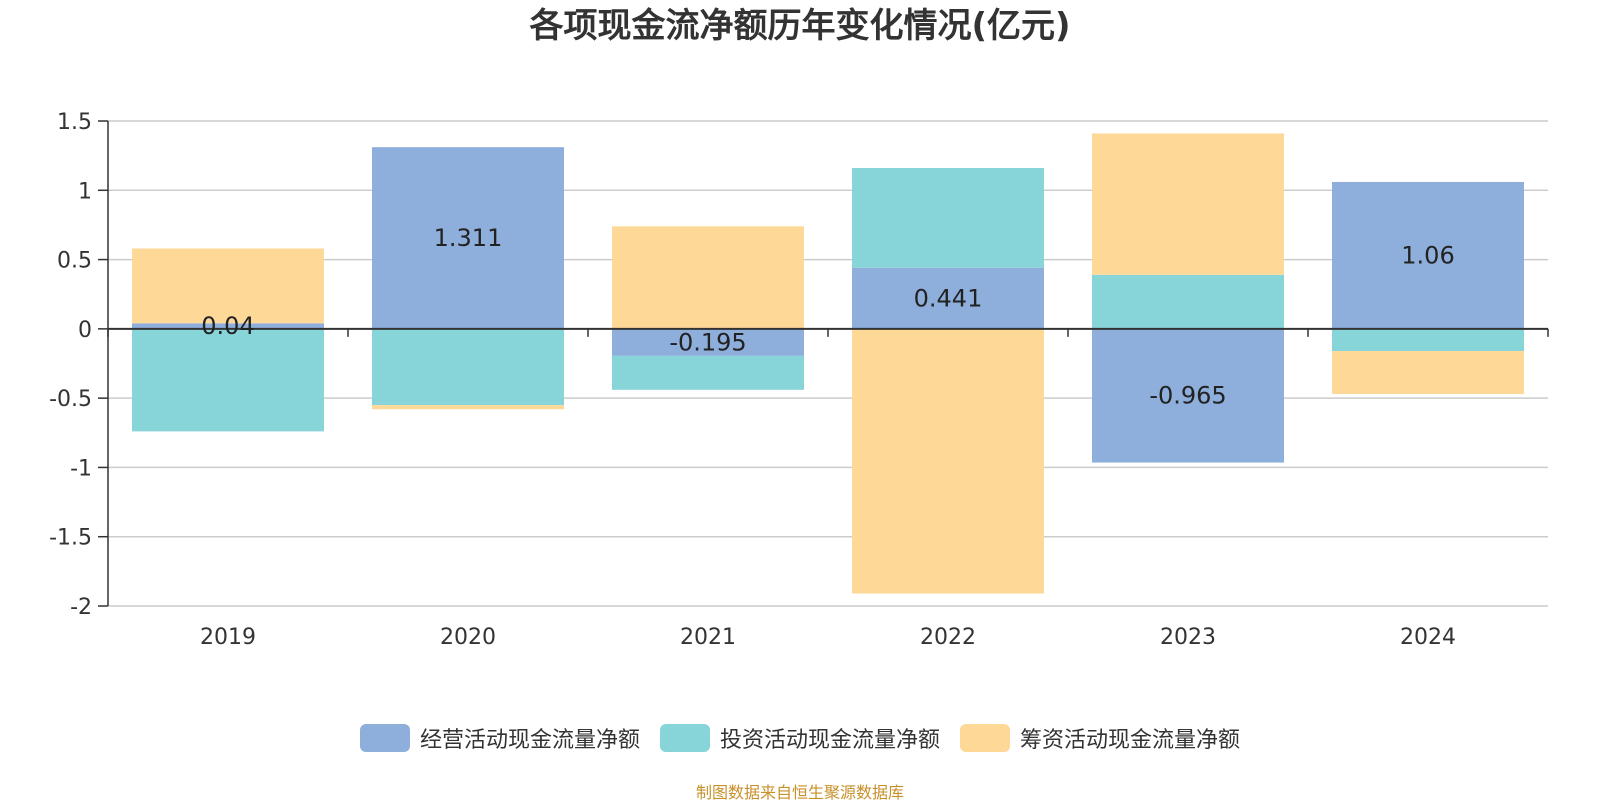 Image resolution: width=1600 pixels, height=800 pixels. I want to click on x-tick-label: 2023, so click(1188, 637).